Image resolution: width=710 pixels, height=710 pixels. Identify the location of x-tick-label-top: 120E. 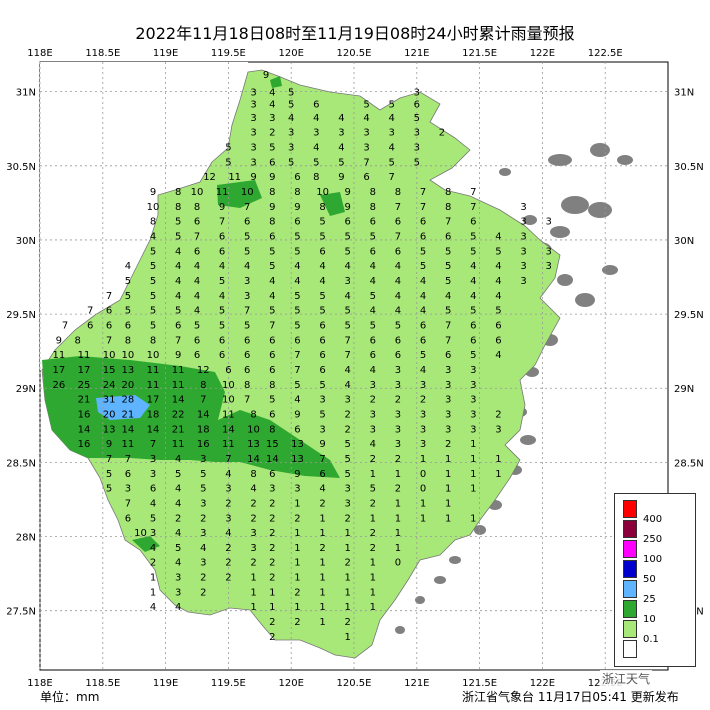
(290, 53).